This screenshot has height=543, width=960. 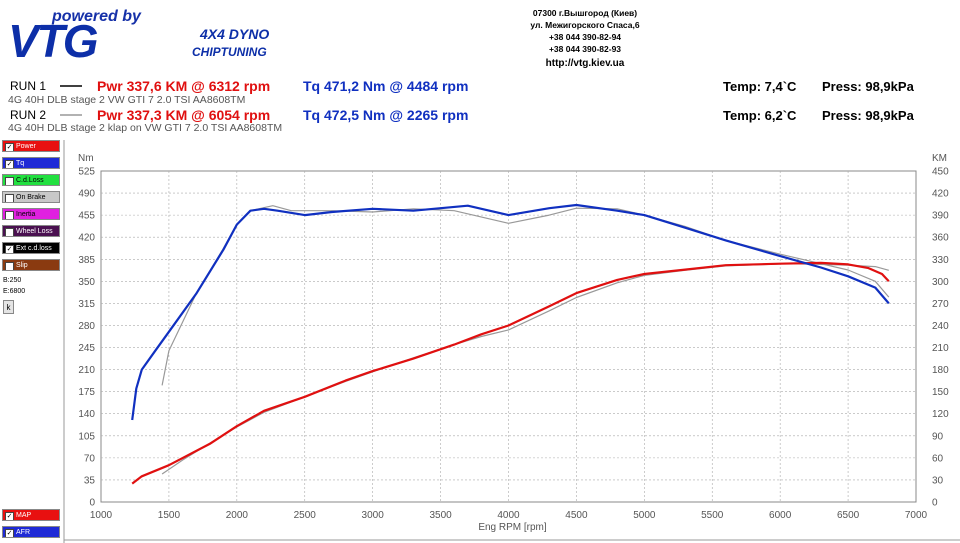 What do you see at coordinates (940, 172) in the screenshot?
I see `y-tick-label-right: 450` at bounding box center [940, 172].